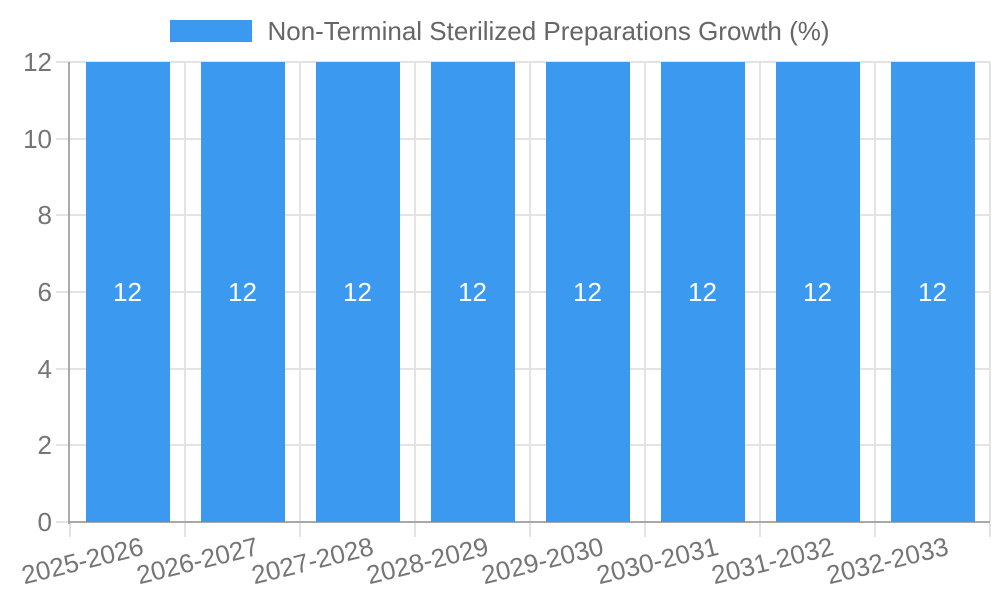 The width and height of the screenshot is (1000, 600). Describe the element at coordinates (887, 561) in the screenshot. I see `x-axis-label: 2032-2033` at that location.